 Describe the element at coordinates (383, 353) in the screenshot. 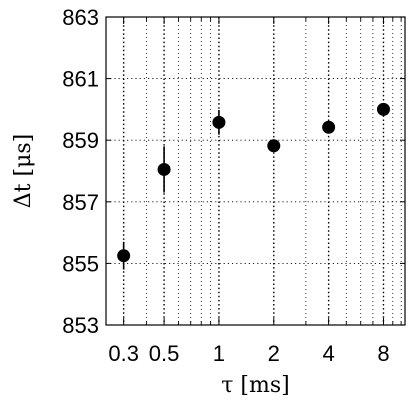

I see `x-tick-label: 8` at that location.